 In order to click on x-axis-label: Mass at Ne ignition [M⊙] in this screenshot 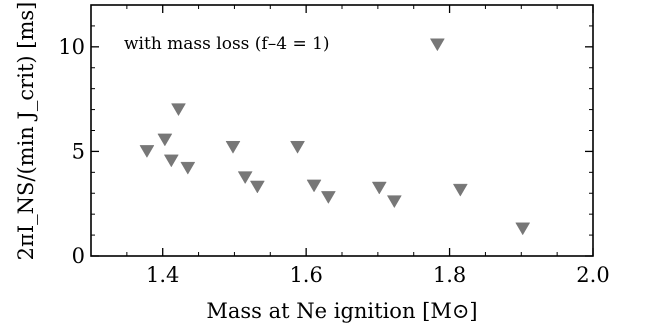, I will do `click(341, 311)`.